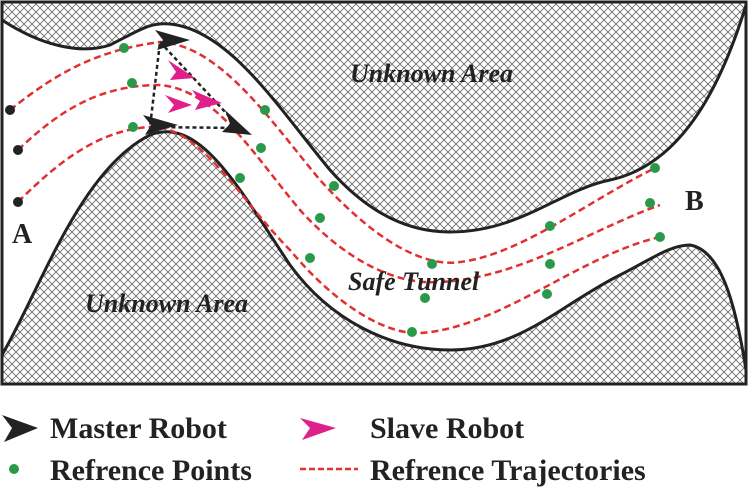  What do you see at coordinates (14, 469) in the screenshot?
I see `legend-point-icon` at bounding box center [14, 469].